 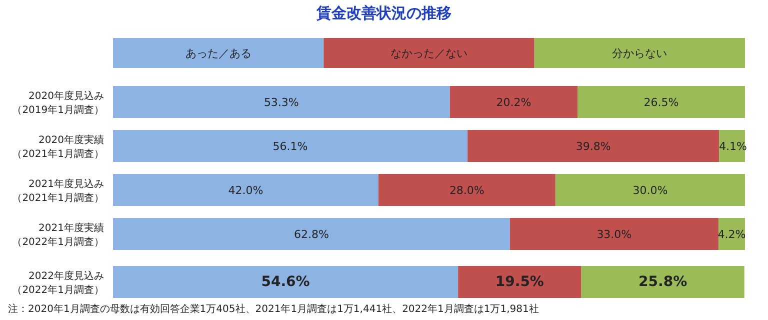 What do you see at coordinates (58, 147) in the screenshot?
I see `y-tick-label: 2020年度実績（2021年1月調査）` at bounding box center [58, 147].